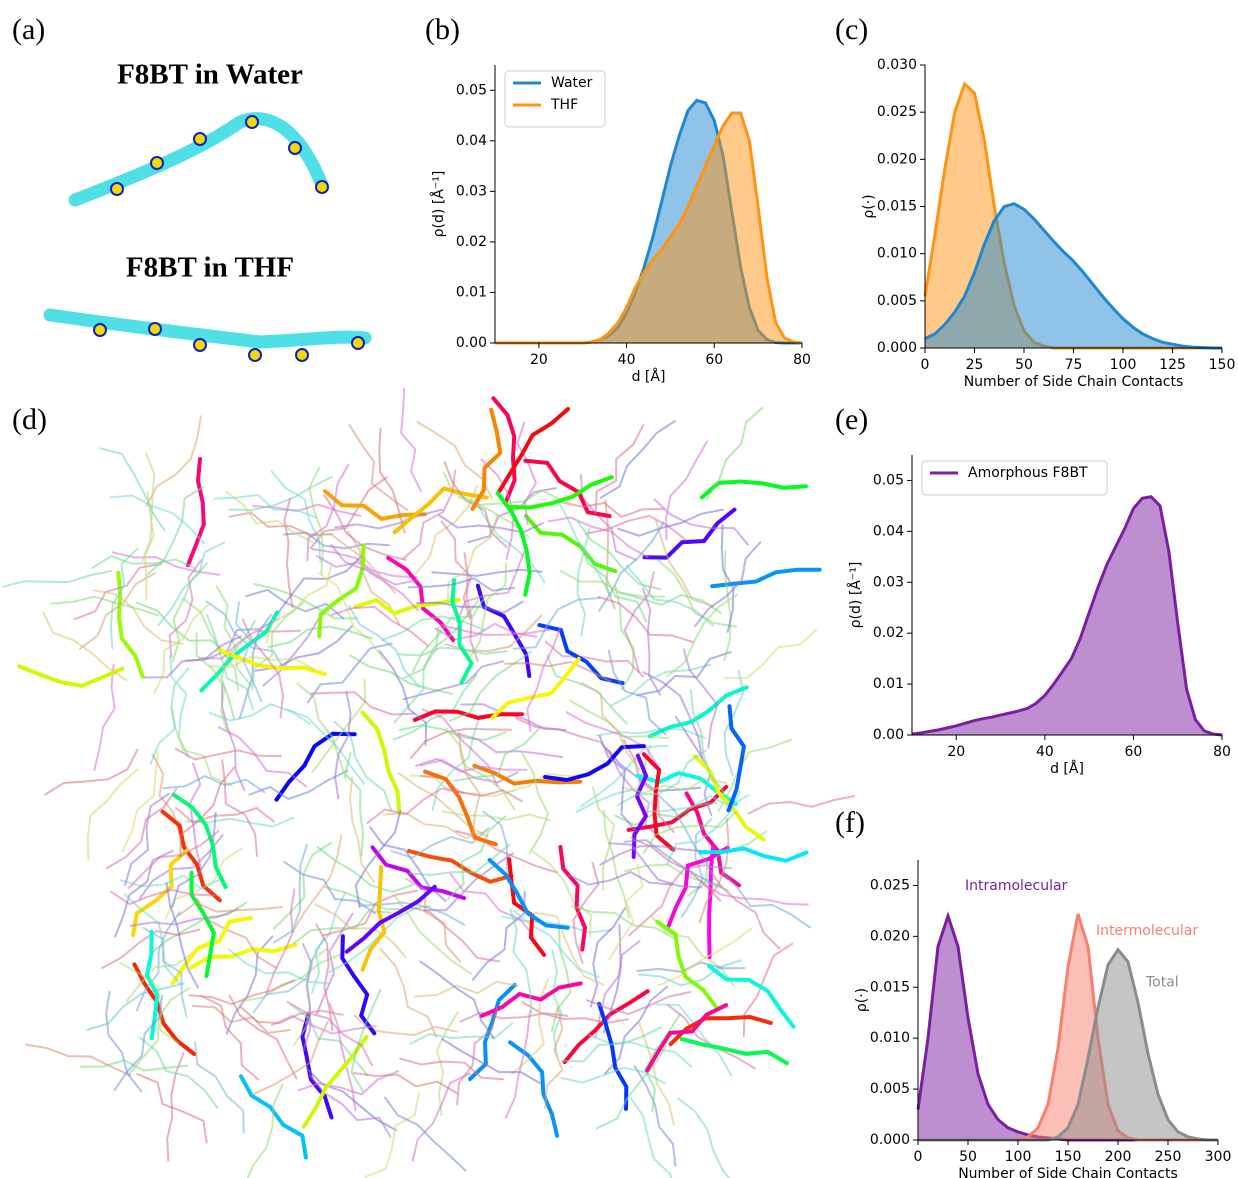 This screenshot has width=1238, height=1178. Describe the element at coordinates (1074, 365) in the screenshot. I see `x-tick-label: 75` at that location.